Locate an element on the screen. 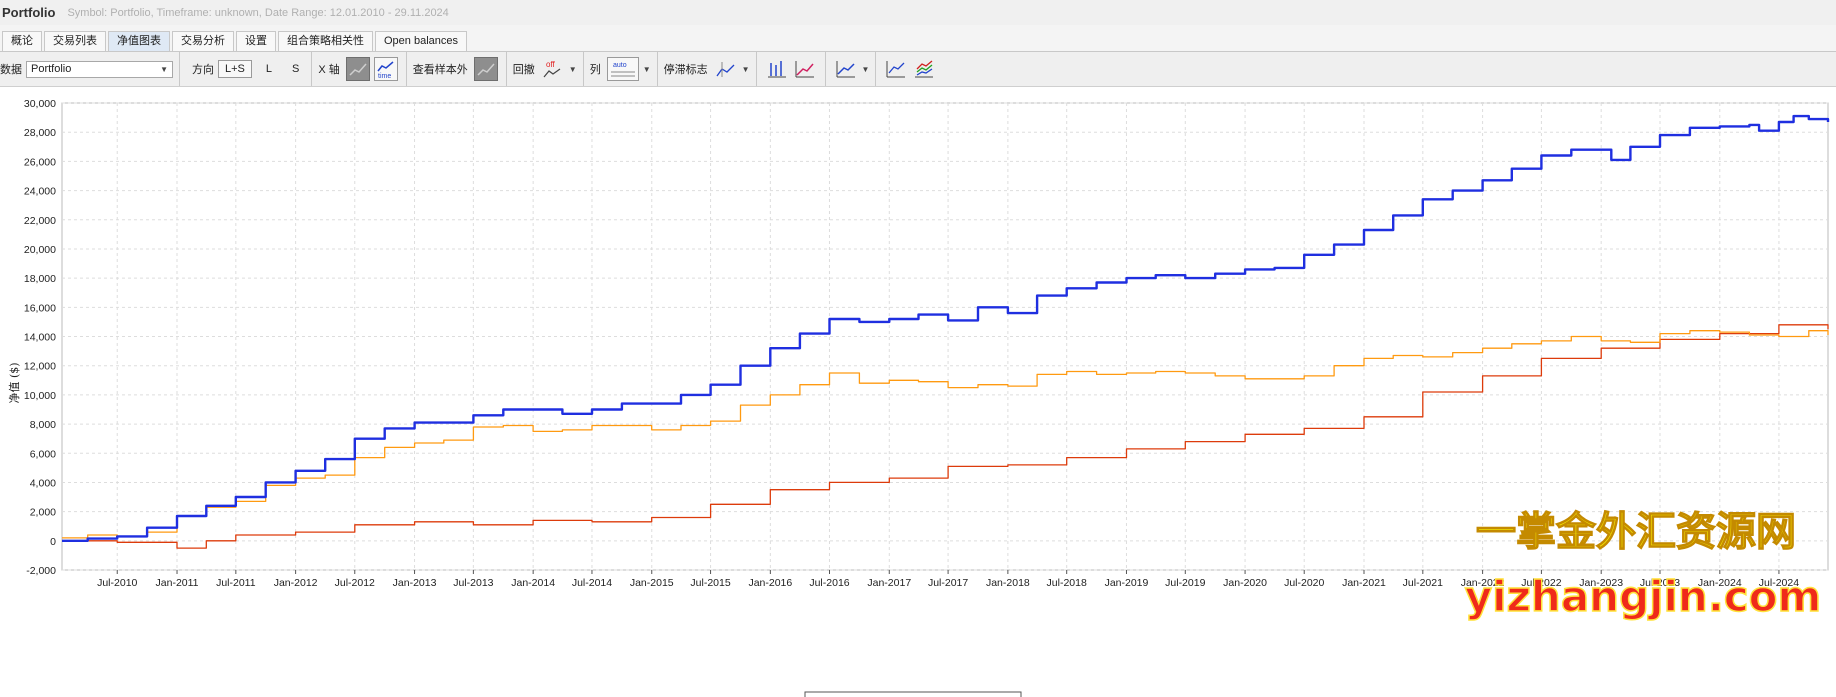  stagnation-button is located at coordinates (726, 69).